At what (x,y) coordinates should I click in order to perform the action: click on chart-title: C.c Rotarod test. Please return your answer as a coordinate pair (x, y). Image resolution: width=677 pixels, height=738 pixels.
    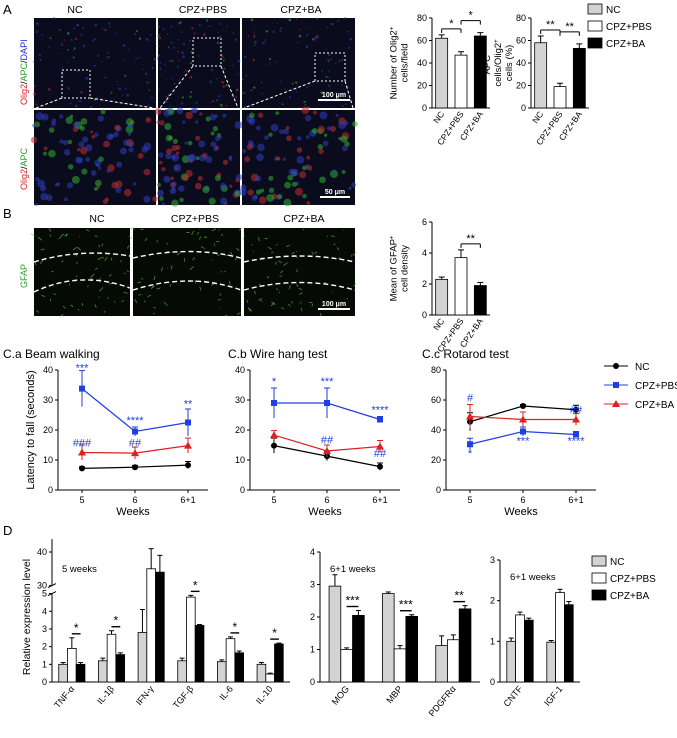
    Looking at the image, I should click on (465, 354).